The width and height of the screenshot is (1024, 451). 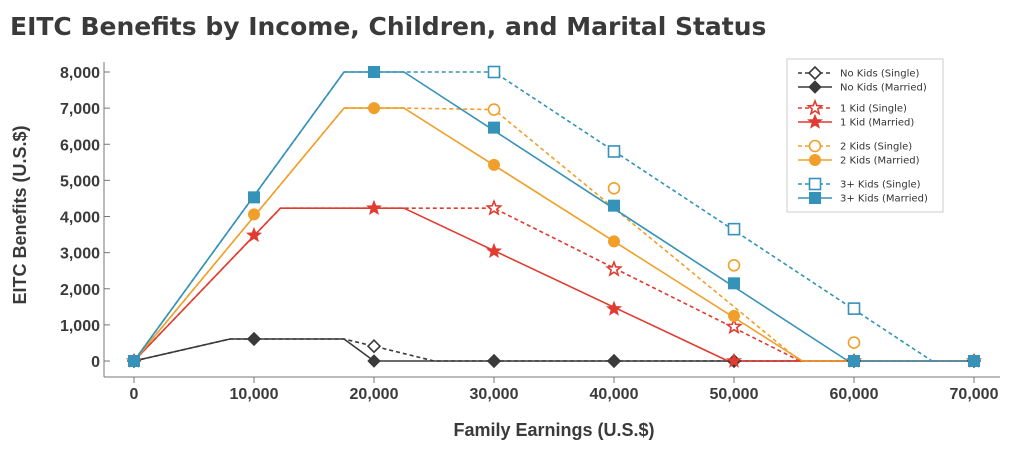 What do you see at coordinates (974, 394) in the screenshot?
I see `x-tick-label: 70,000` at bounding box center [974, 394].